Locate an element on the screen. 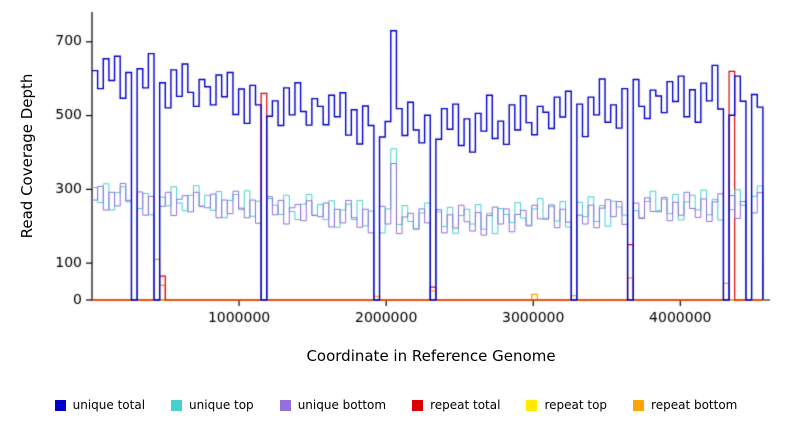  legend-item: unique total is located at coordinates (100, 405).